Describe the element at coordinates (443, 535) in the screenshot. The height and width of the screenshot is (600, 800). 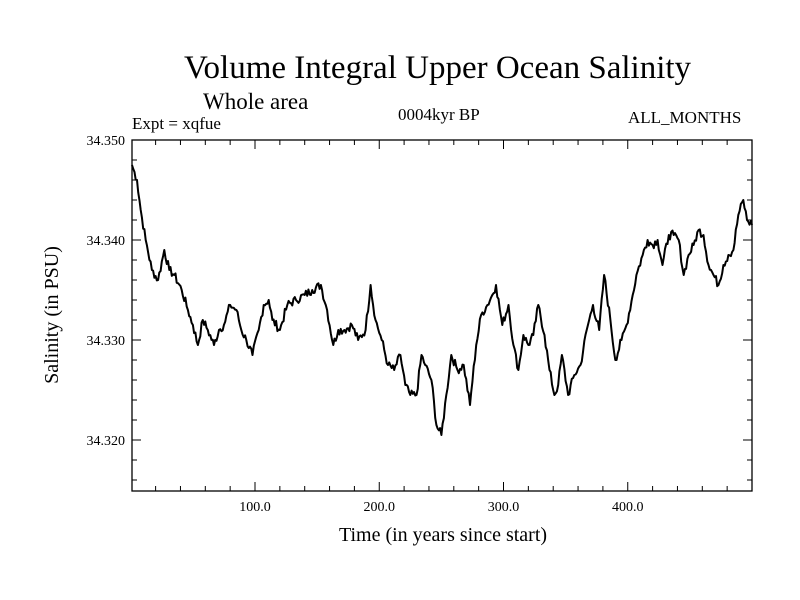
I see `x-axis-label: Time (in years since start)` at that location.